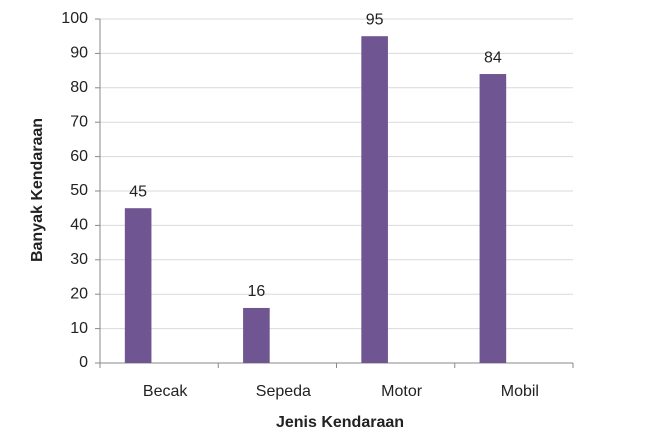 This screenshot has width=646, height=443. What do you see at coordinates (79, 190) in the screenshot?
I see `y-tick-label: 50` at bounding box center [79, 190].